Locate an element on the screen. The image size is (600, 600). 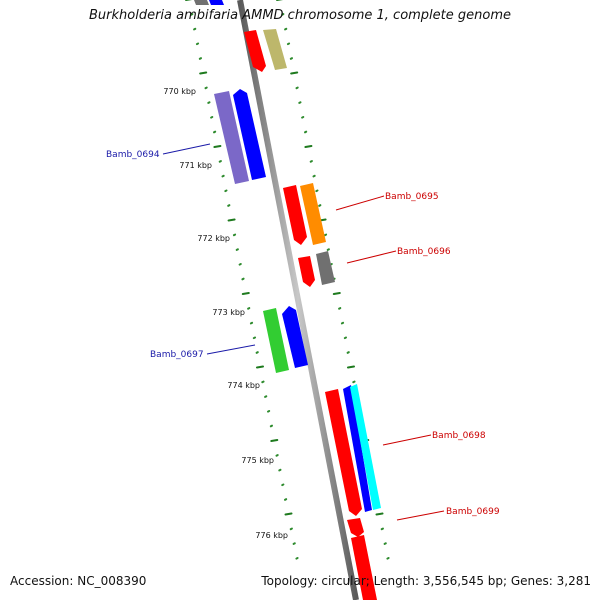
leader-line-bamb0694 is located at coordinates (186, 149).